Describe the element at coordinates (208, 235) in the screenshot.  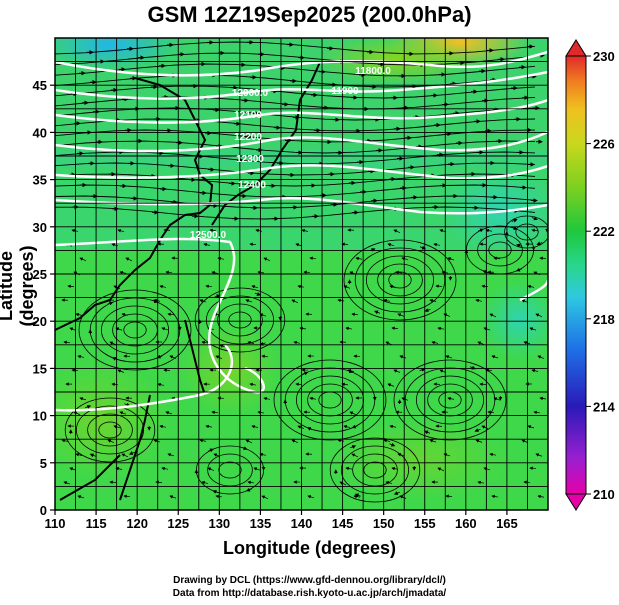
I see `contour-label: 12500.0` at that location.